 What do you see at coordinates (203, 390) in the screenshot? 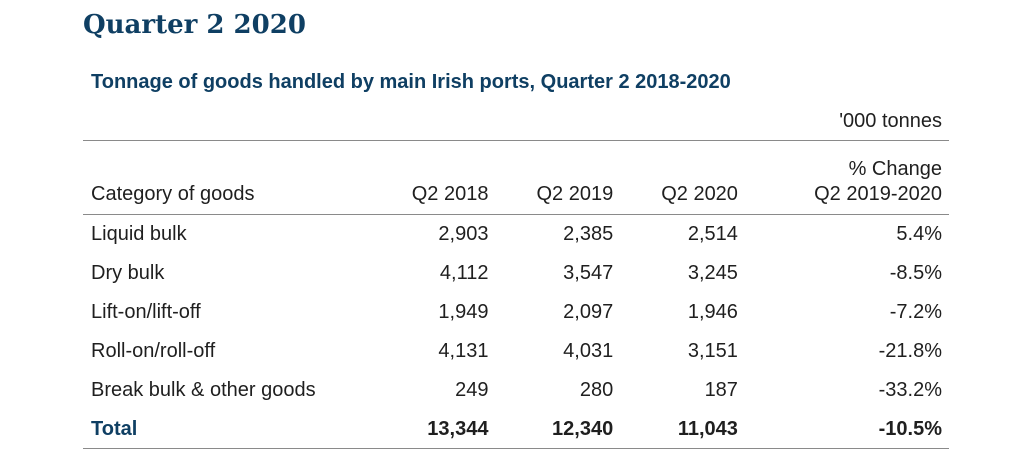
I see `cell-category: Break bulk & other goods` at bounding box center [203, 390].